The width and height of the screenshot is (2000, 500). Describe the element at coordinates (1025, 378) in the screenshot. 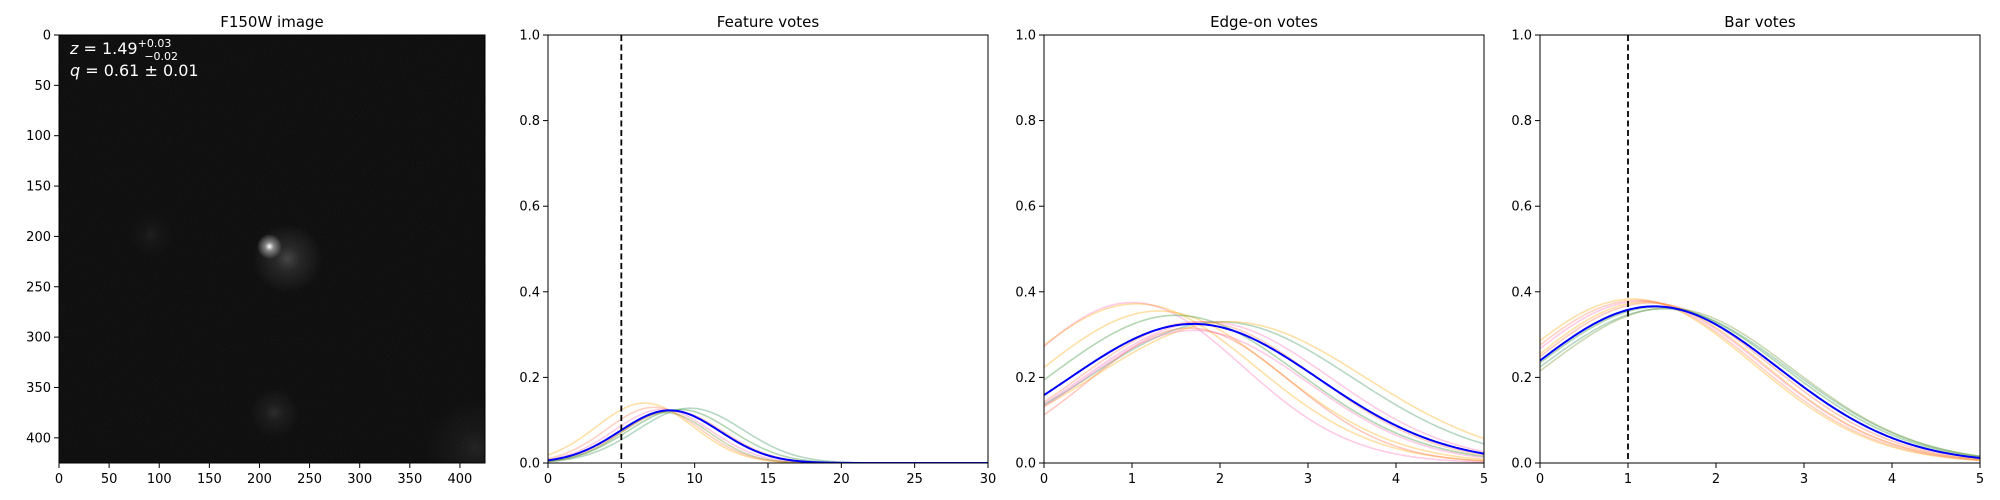

I see `edge-on-votes-y-tick-label: 0.2` at that location.